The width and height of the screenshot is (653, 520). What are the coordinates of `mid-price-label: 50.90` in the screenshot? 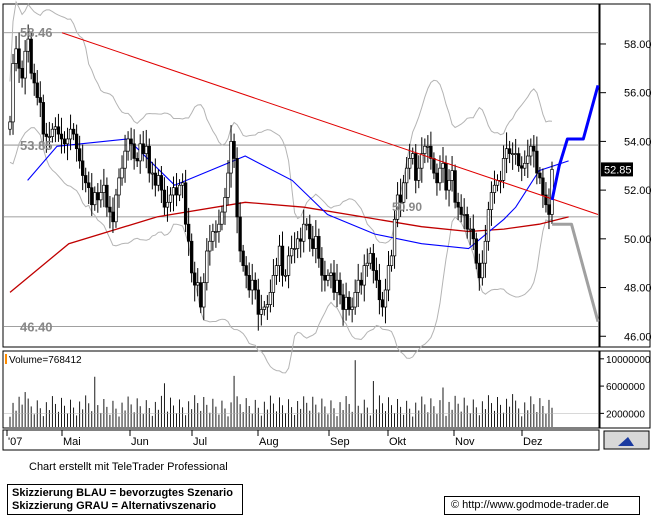 It's located at (407, 207).